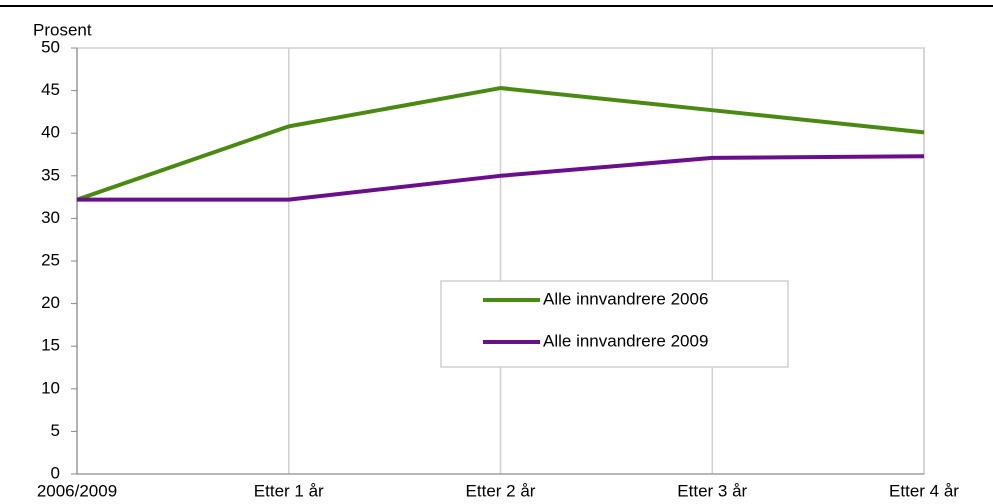 This screenshot has width=993, height=504. I want to click on y-tick-label: 50, so click(50, 46).